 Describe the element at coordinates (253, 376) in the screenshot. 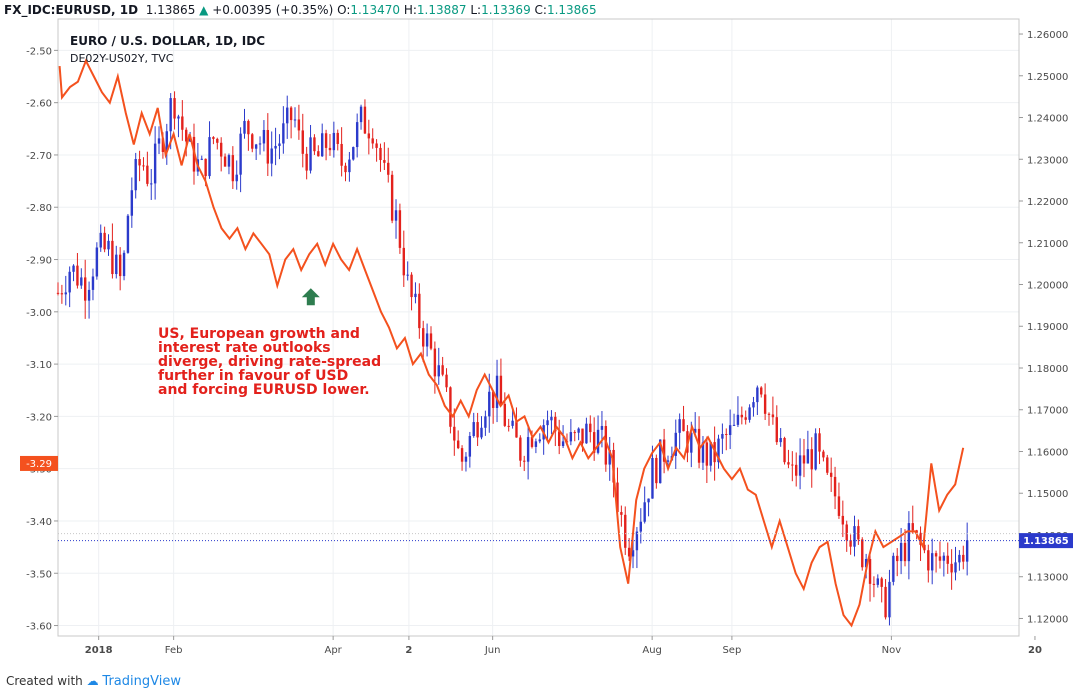

I see `annotation-line-4: further in favour of USD` at that location.